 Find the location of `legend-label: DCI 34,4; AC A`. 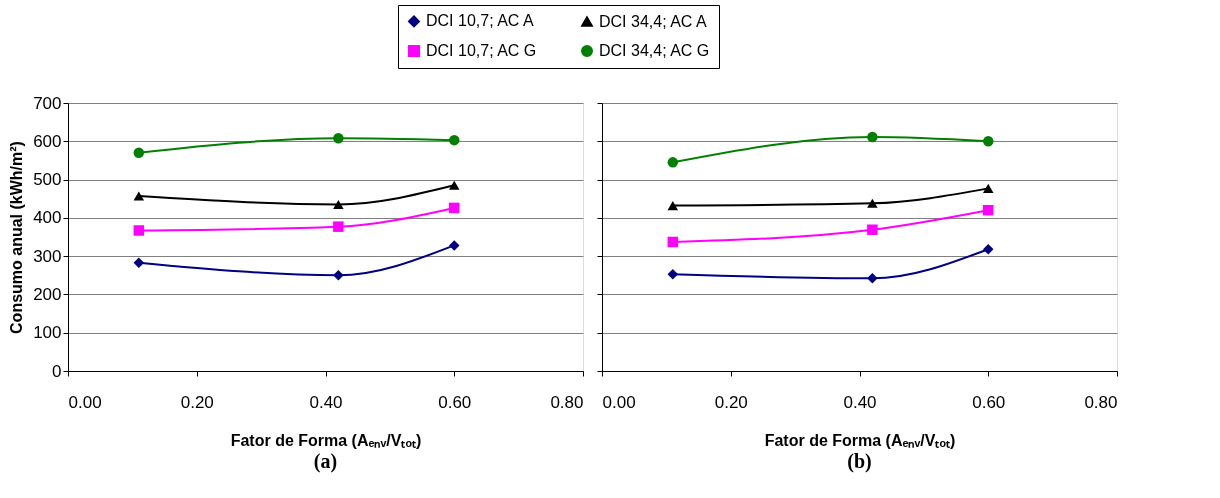

legend-label: DCI 34,4; AC A is located at coordinates (653, 21).